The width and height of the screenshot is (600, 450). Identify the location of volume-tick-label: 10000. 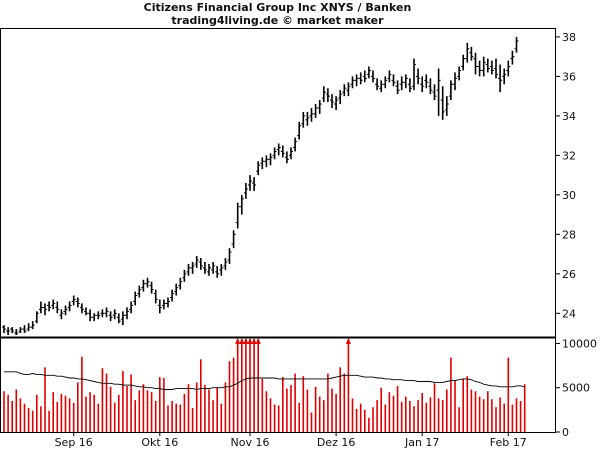
(579, 343).